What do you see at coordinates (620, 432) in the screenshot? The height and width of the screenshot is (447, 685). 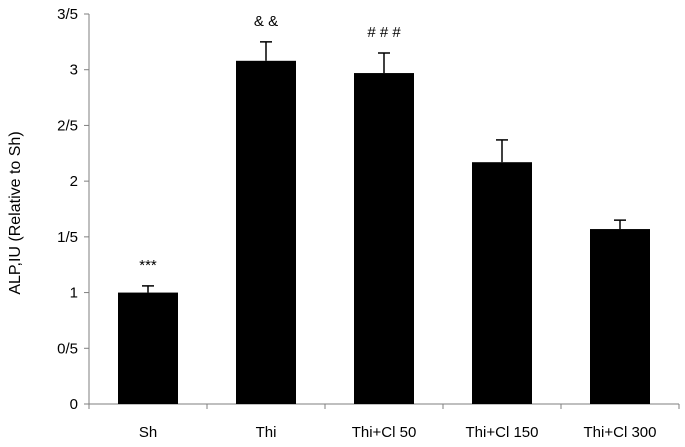 I see `x-tick-label: Thi+Cl 300` at bounding box center [620, 432].